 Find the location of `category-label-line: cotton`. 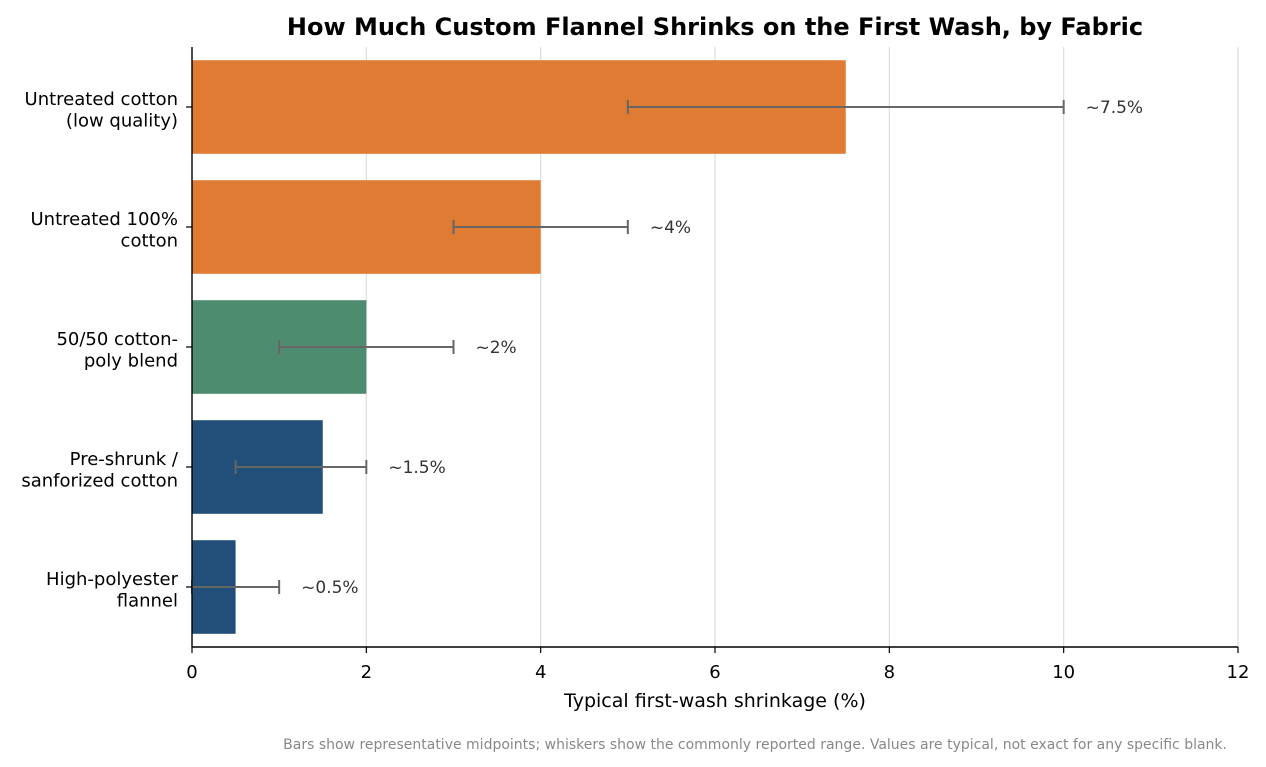

category-label-line: cotton is located at coordinates (149, 241).